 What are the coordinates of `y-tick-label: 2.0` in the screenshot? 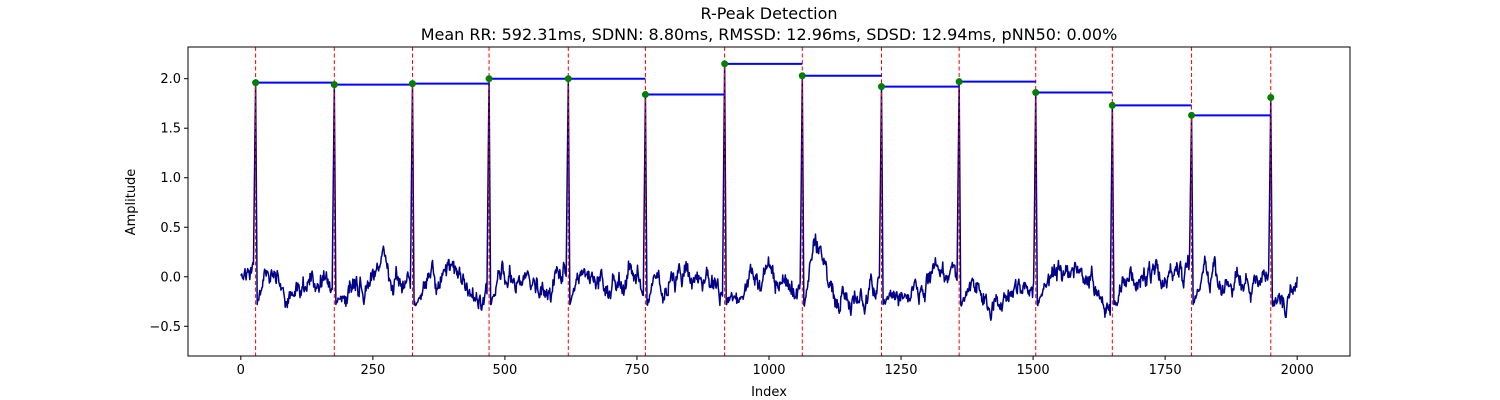 It's located at (170, 79).